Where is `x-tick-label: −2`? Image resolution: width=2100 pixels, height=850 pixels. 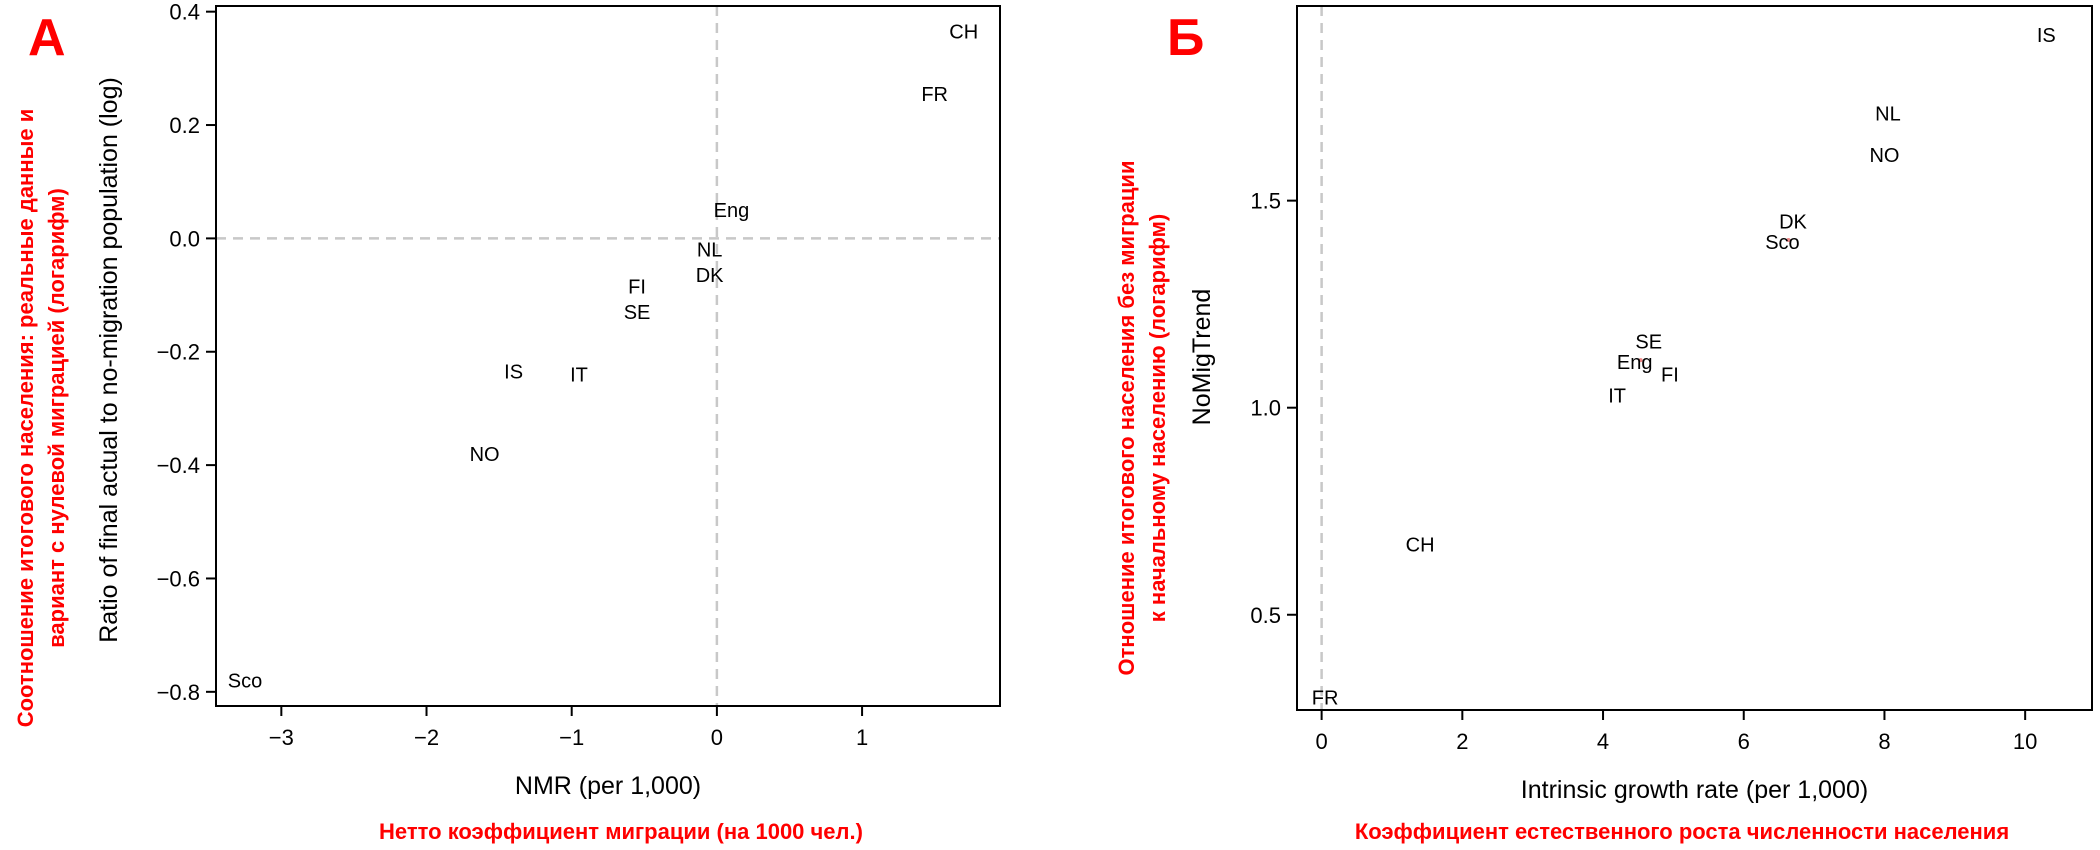 x-tick-label: −2 is located at coordinates (426, 737).